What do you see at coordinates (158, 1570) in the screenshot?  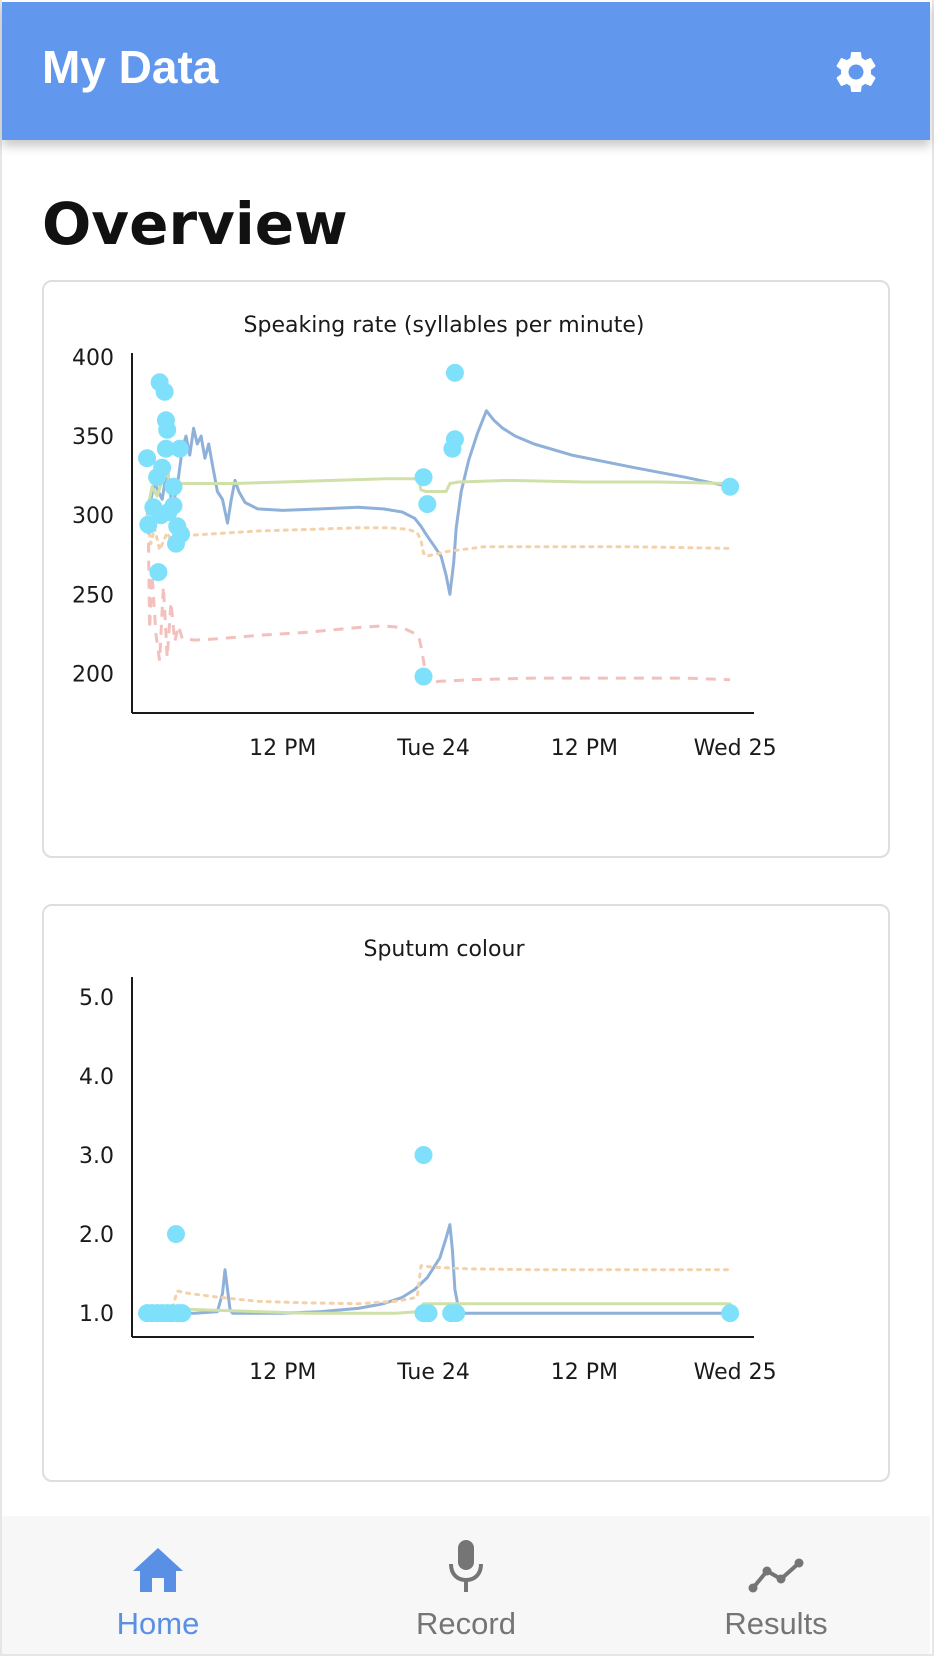 I see `home-icon` at bounding box center [158, 1570].